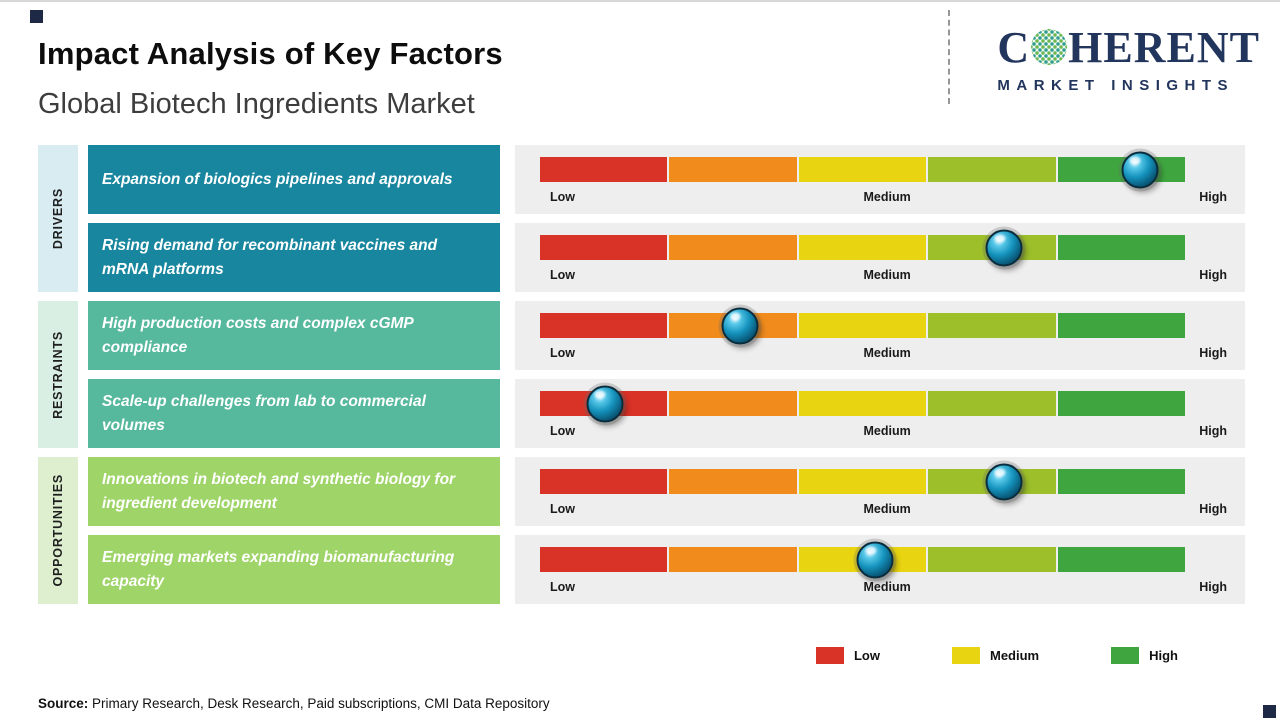 The height and width of the screenshot is (720, 1280). What do you see at coordinates (965, 655) in the screenshot?
I see `legend-swatch-medium` at bounding box center [965, 655].